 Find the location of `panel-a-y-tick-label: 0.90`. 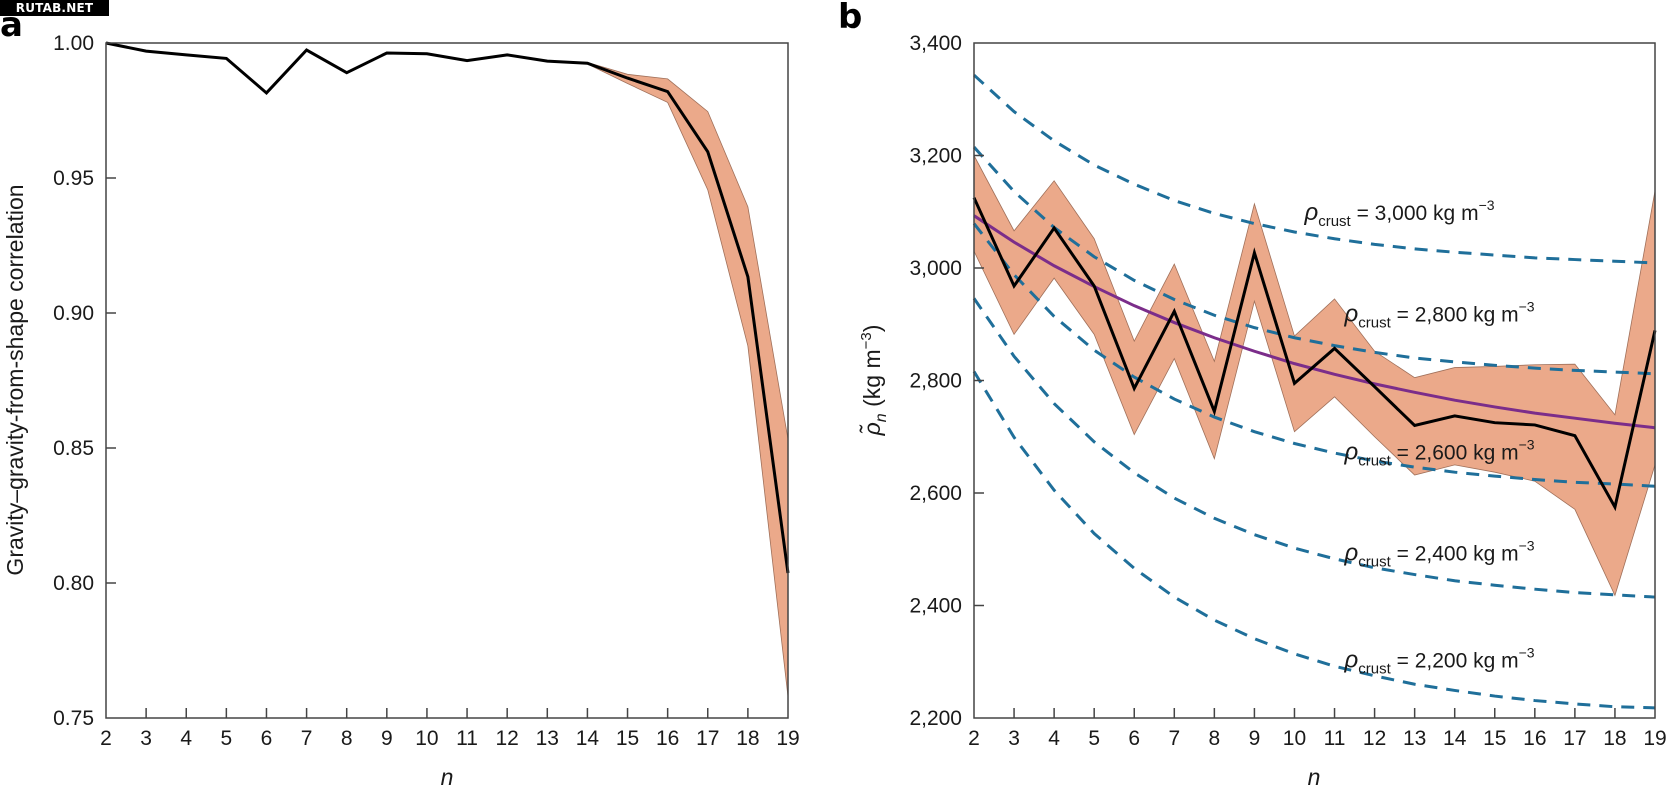

panel-a-y-tick-label: 0.90 is located at coordinates (73, 313).